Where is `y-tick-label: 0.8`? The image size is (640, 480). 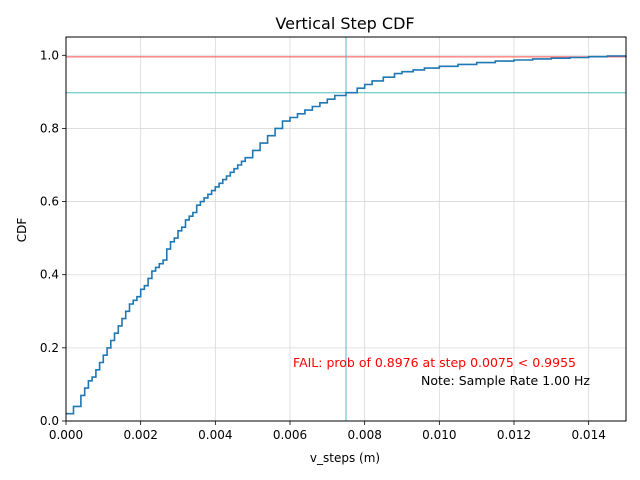 y-tick-label: 0.8 is located at coordinates (49, 128).